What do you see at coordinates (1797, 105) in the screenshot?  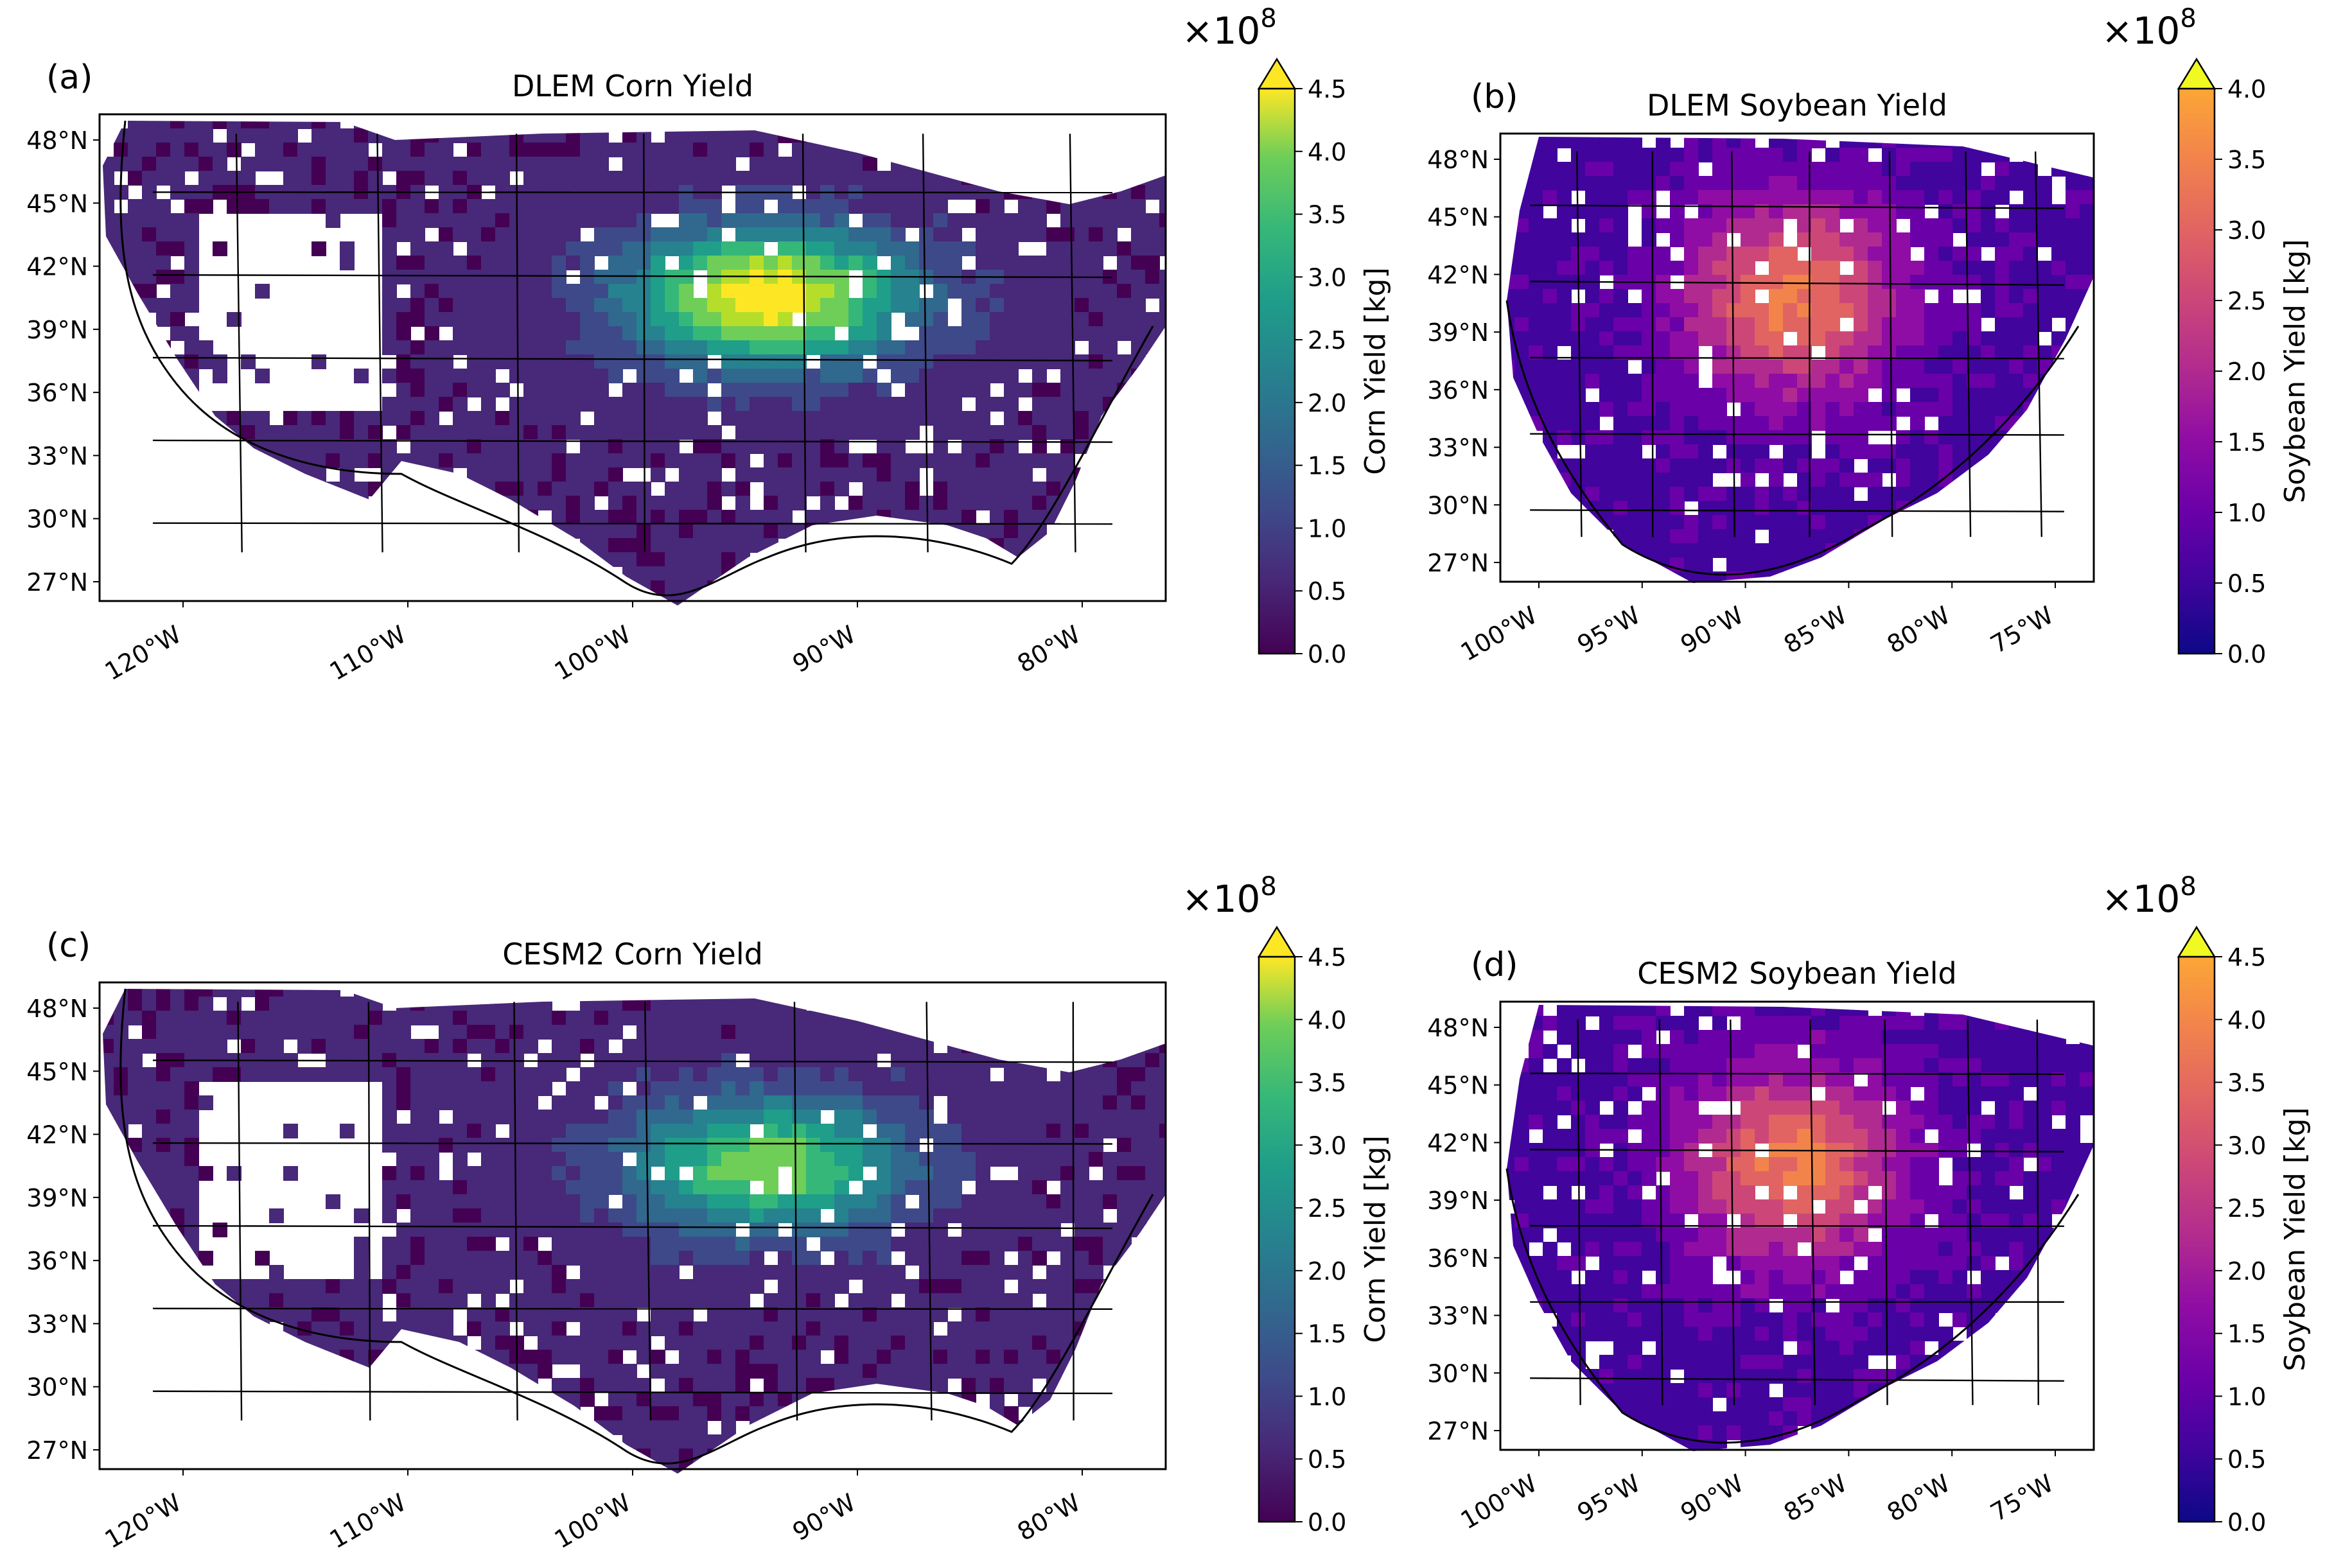 I see `panel-title: DLEM Soybean Yield` at bounding box center [1797, 105].